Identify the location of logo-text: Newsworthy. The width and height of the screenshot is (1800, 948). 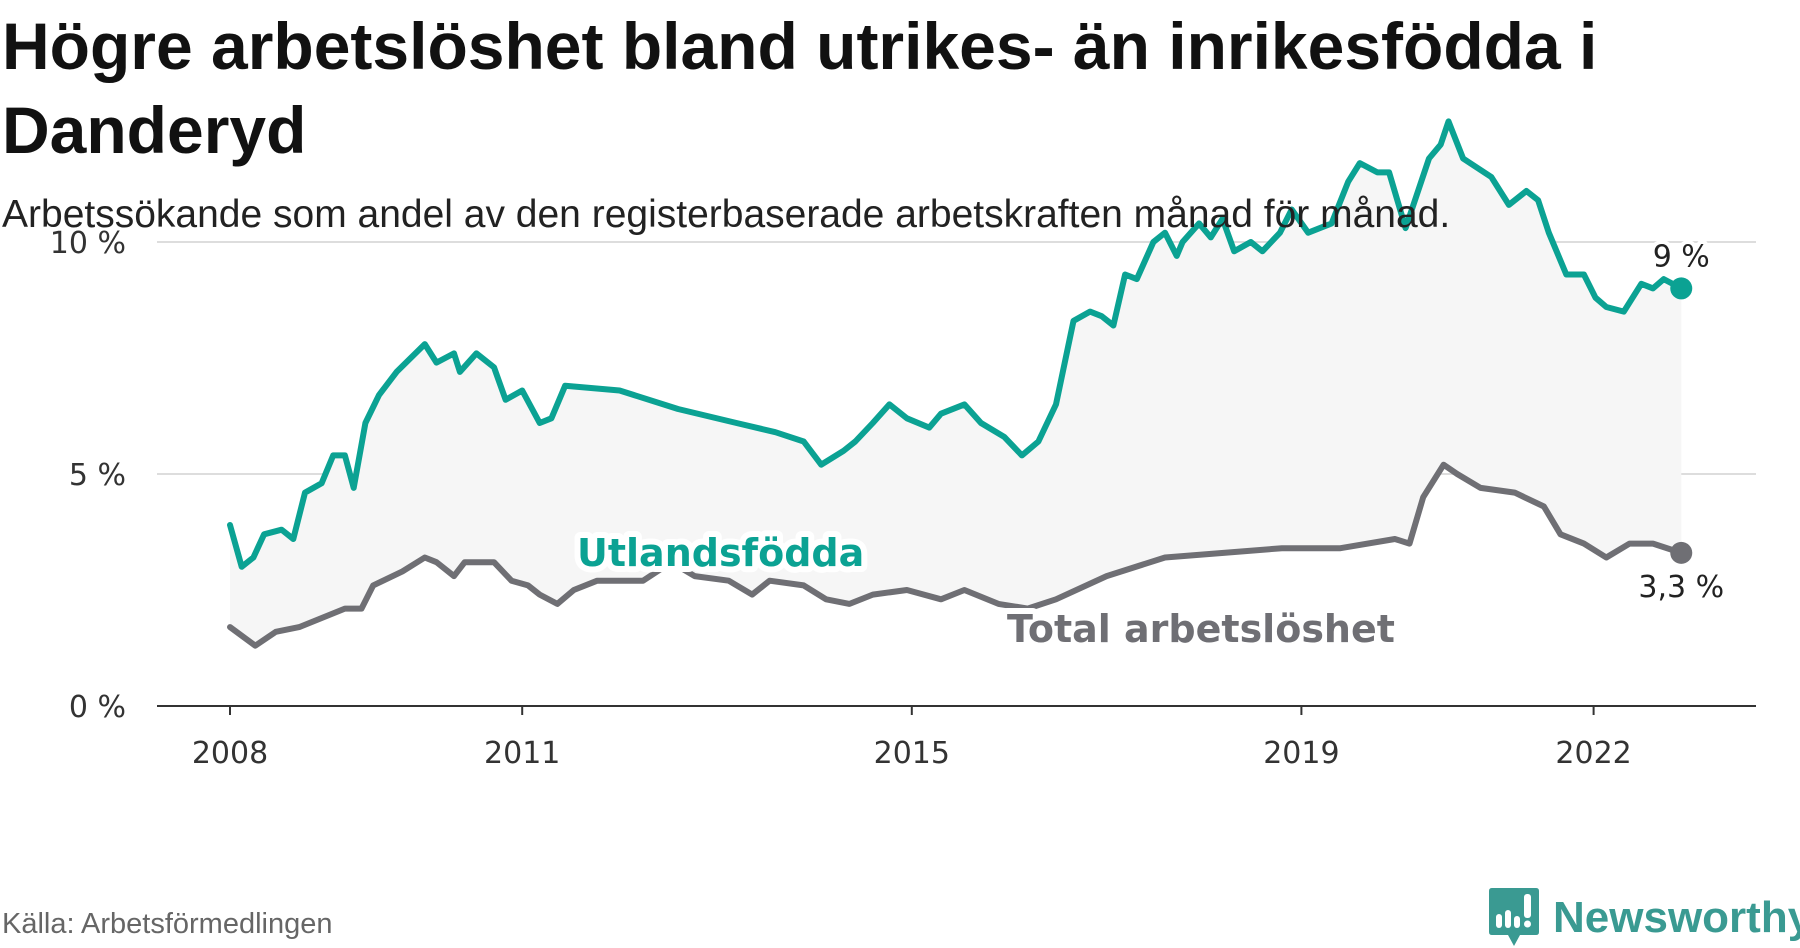
(1676, 917).